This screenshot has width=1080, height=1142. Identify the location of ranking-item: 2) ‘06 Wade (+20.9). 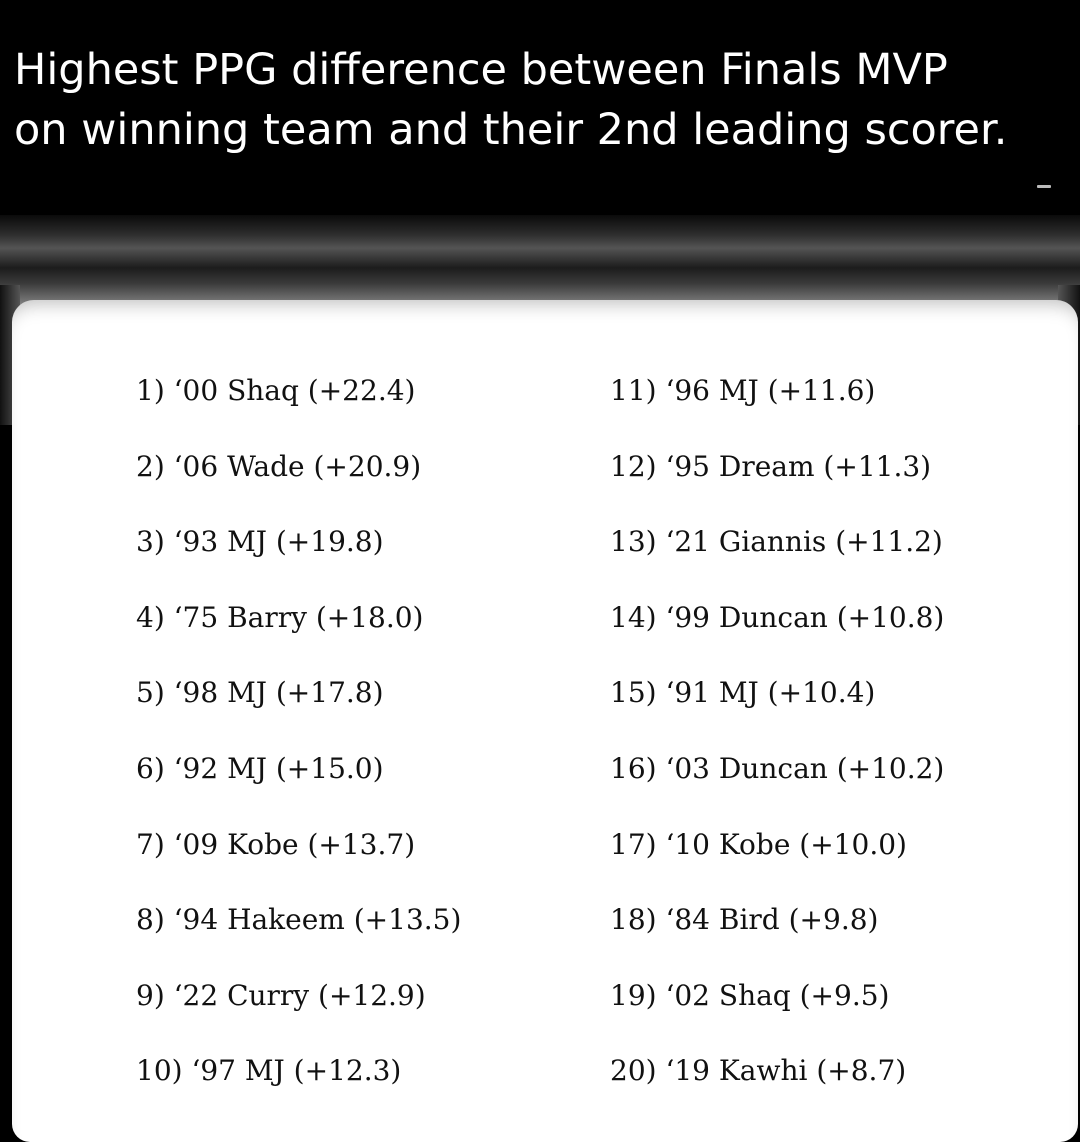
(279, 466).